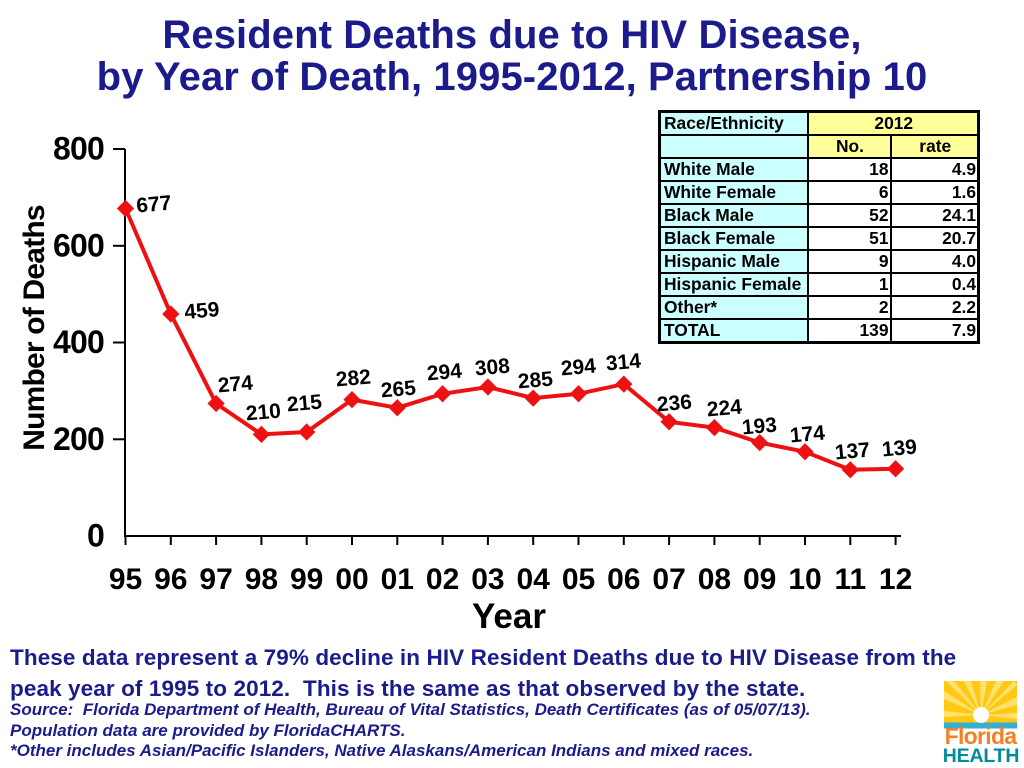 This screenshot has height=768, width=1024. What do you see at coordinates (534, 579) in the screenshot?
I see `svg-text: 04` at bounding box center [534, 579].